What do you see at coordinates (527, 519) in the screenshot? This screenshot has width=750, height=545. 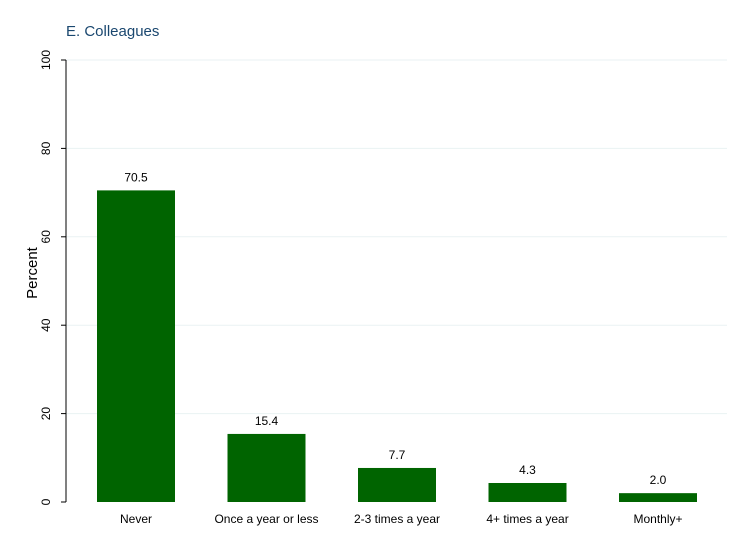 I see `category-label: 4+ times a year` at bounding box center [527, 519].